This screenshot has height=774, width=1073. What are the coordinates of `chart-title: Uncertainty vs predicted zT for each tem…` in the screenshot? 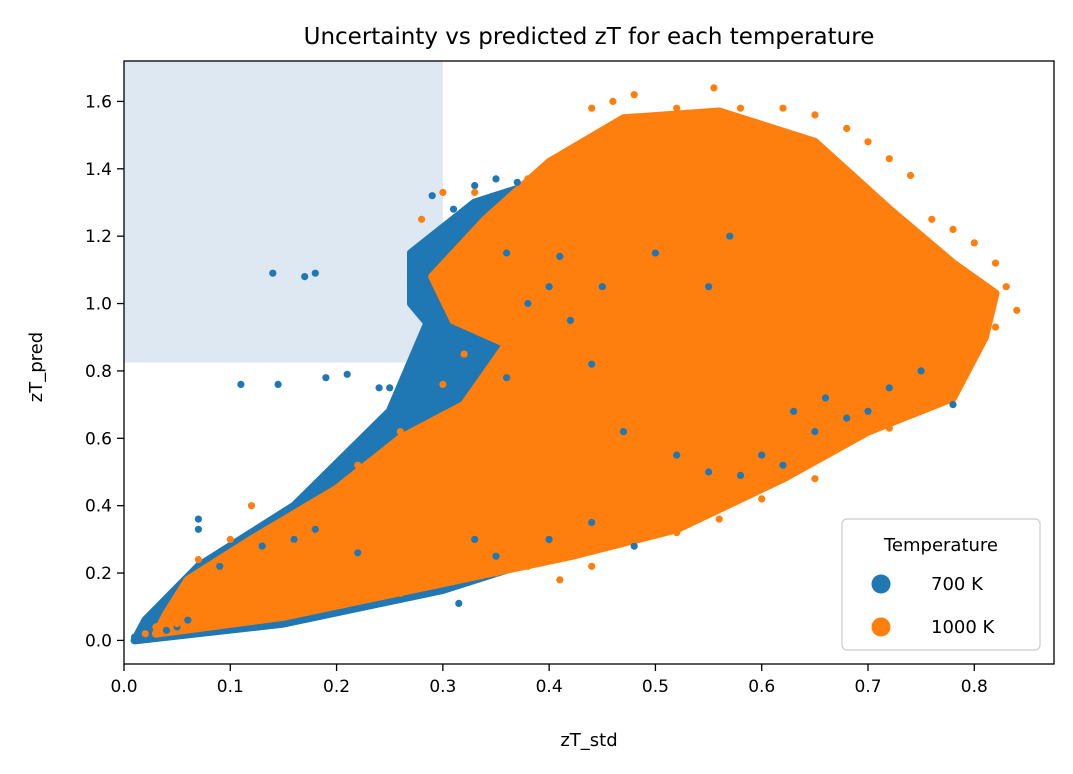 It's located at (589, 37).